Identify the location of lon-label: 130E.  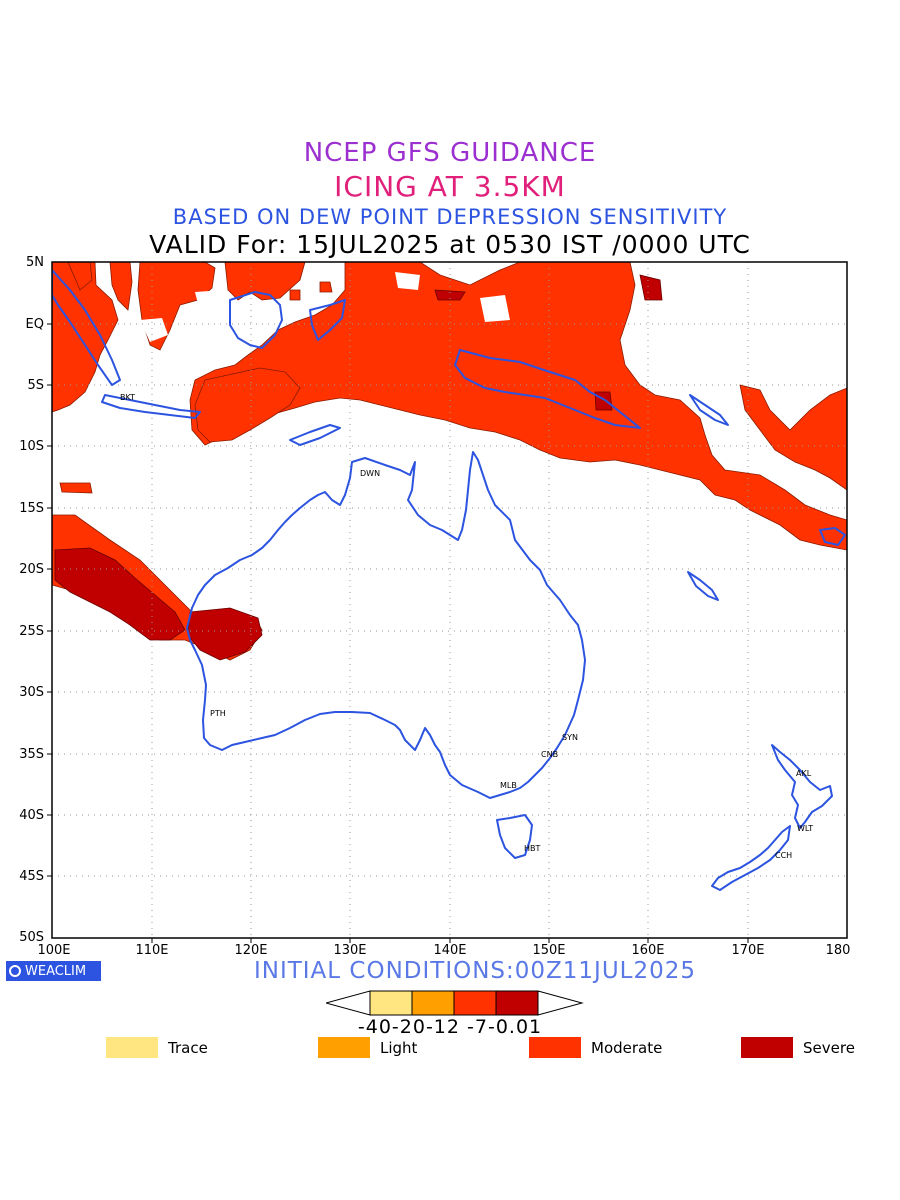
(350, 950).